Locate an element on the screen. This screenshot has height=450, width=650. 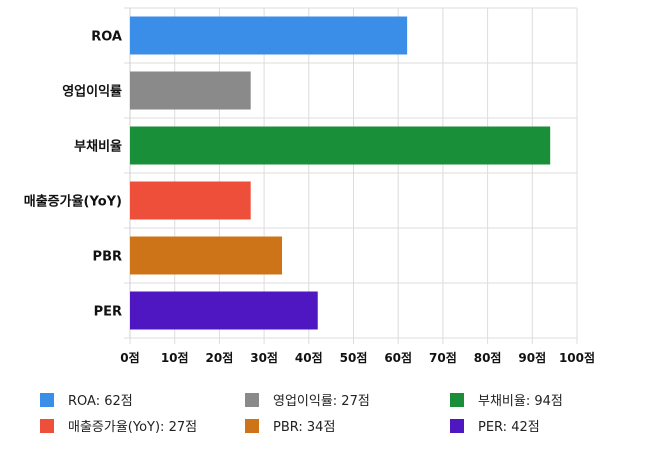
x-tick-label: 90점 is located at coordinates (532, 357).